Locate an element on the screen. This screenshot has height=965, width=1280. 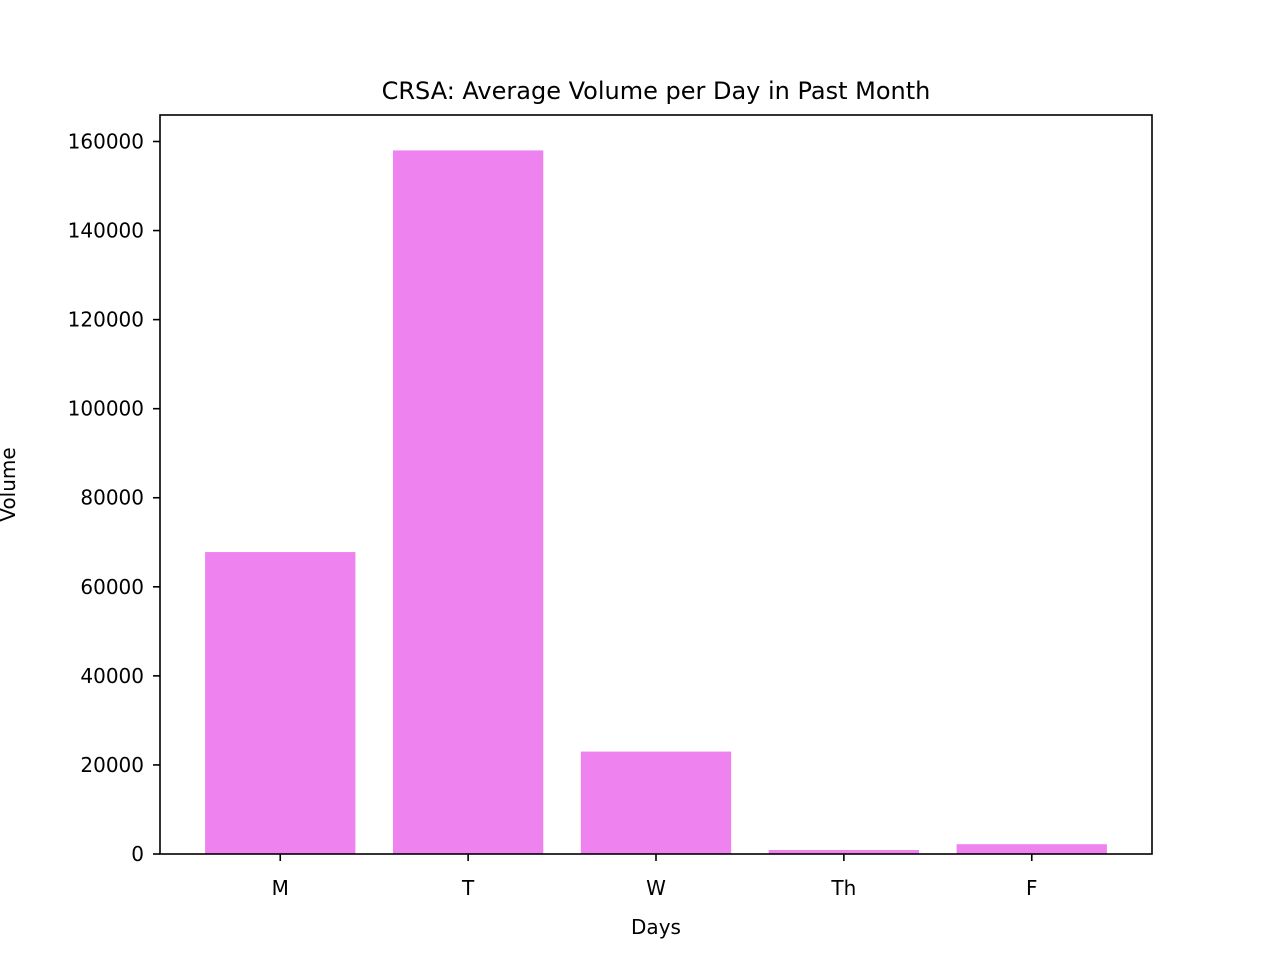
y-axis-label: Volume is located at coordinates (10, 484).